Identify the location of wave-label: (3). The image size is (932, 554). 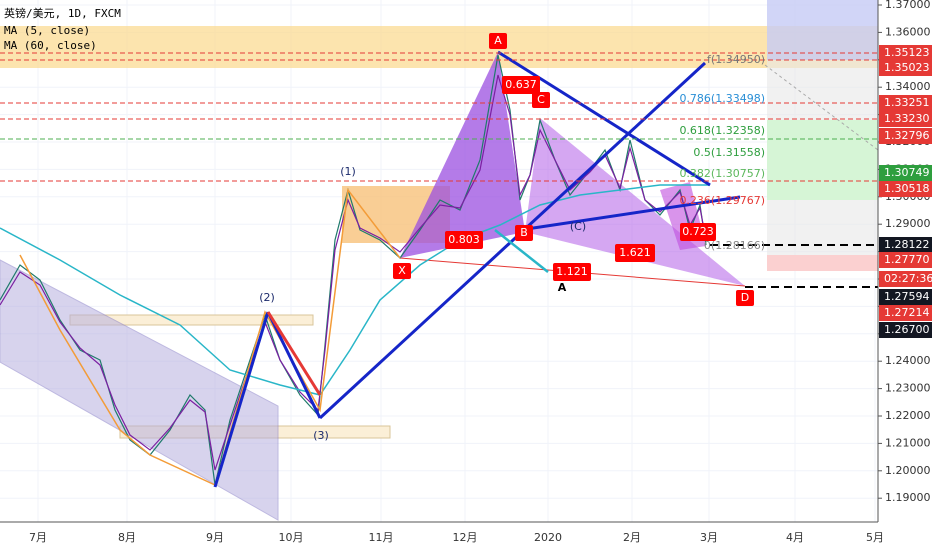
(321, 435).